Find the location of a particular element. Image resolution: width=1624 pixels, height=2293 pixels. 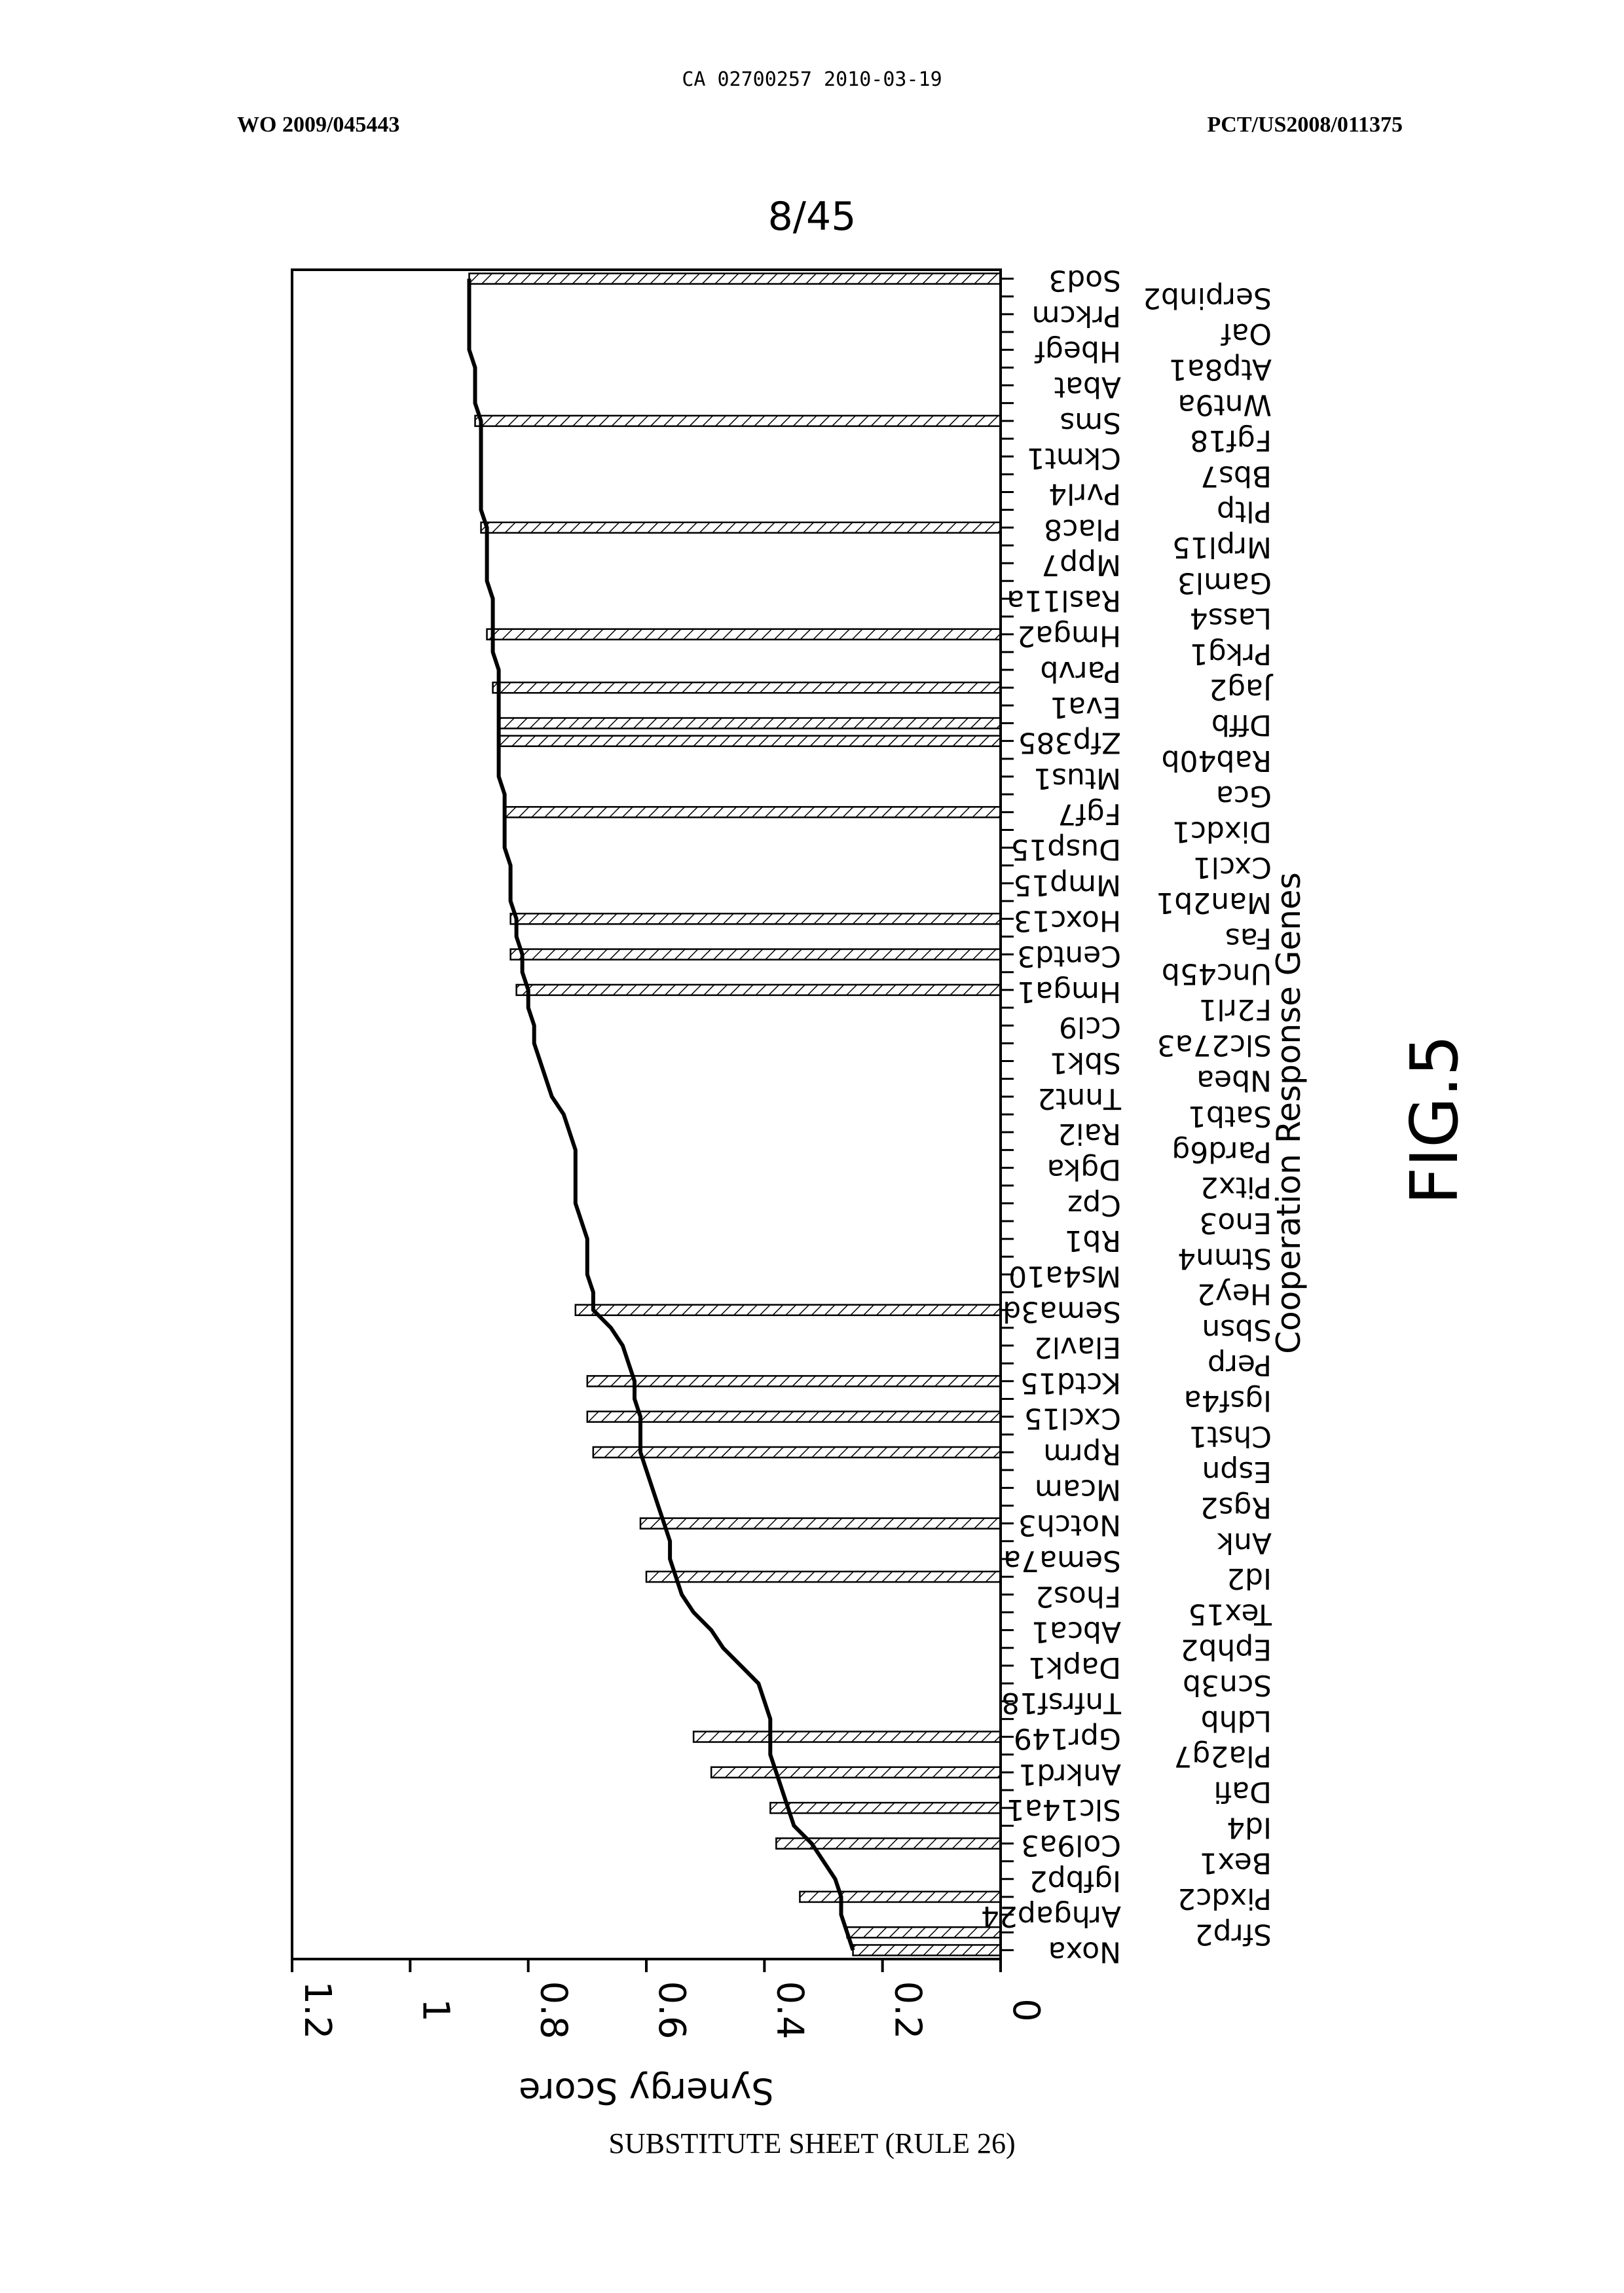

gene-label: Sbsn is located at coordinates (1237, 1329).